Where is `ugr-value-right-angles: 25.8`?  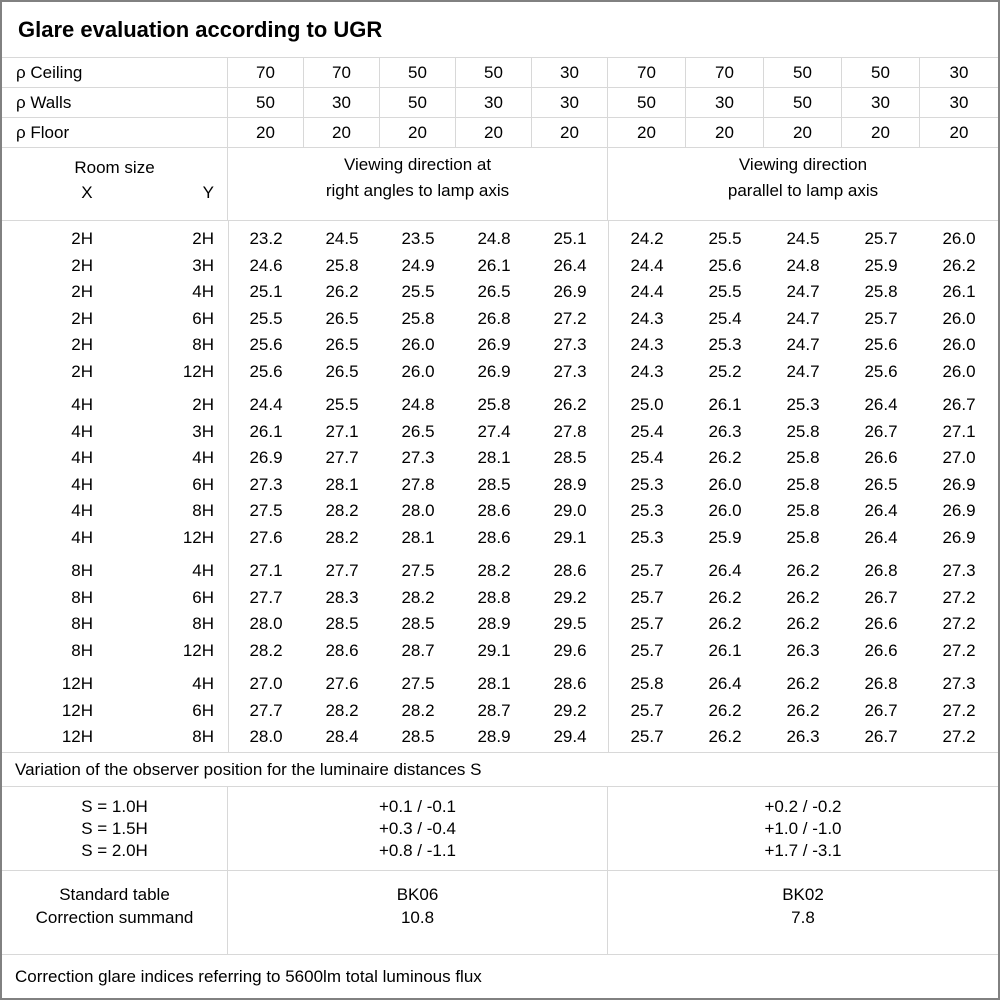 ugr-value-right-angles: 25.8 is located at coordinates (418, 318).